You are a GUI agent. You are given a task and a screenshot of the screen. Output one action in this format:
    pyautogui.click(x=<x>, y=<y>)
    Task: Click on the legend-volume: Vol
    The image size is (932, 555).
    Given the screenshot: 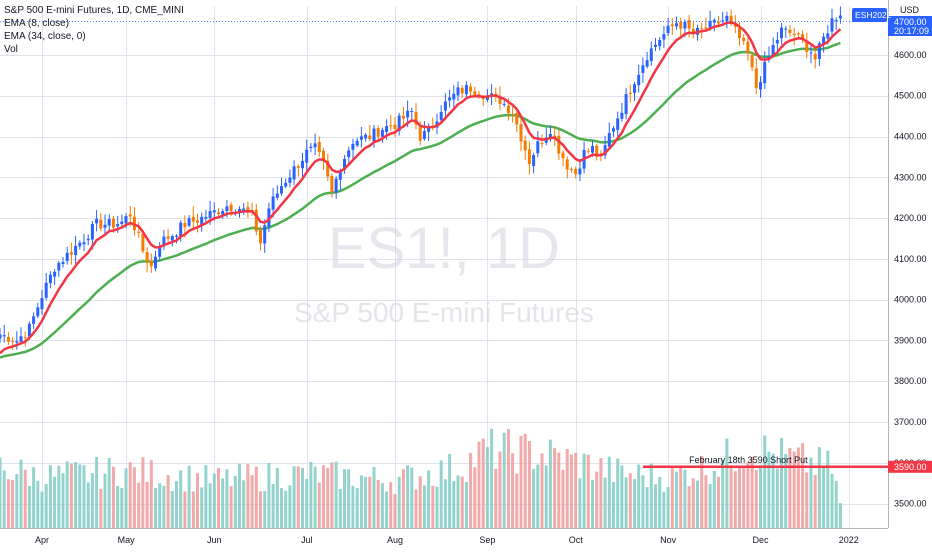 What is the action you would take?
    pyautogui.click(x=11, y=49)
    